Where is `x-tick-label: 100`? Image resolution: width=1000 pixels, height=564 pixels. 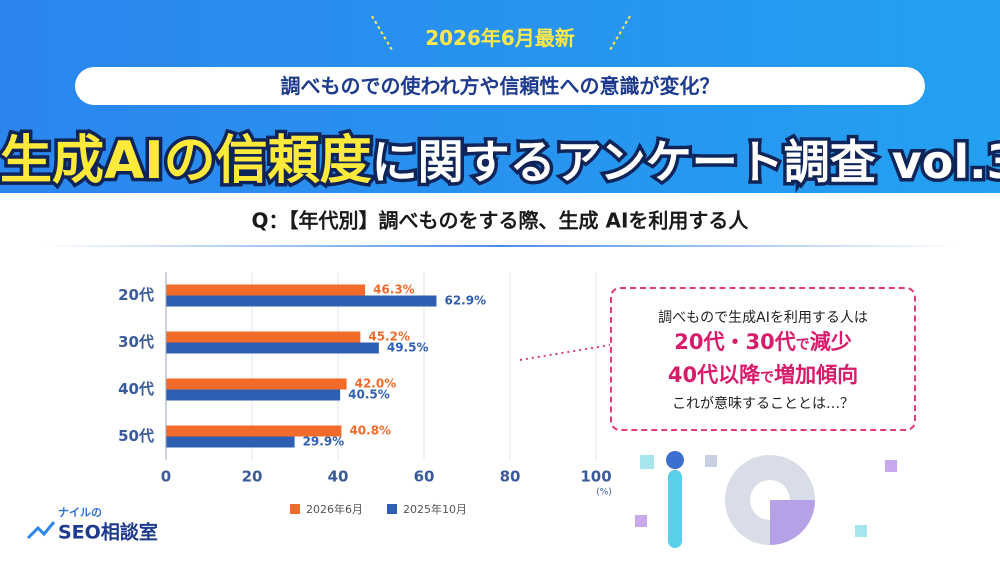
x-tick-label: 100 is located at coordinates (595, 477).